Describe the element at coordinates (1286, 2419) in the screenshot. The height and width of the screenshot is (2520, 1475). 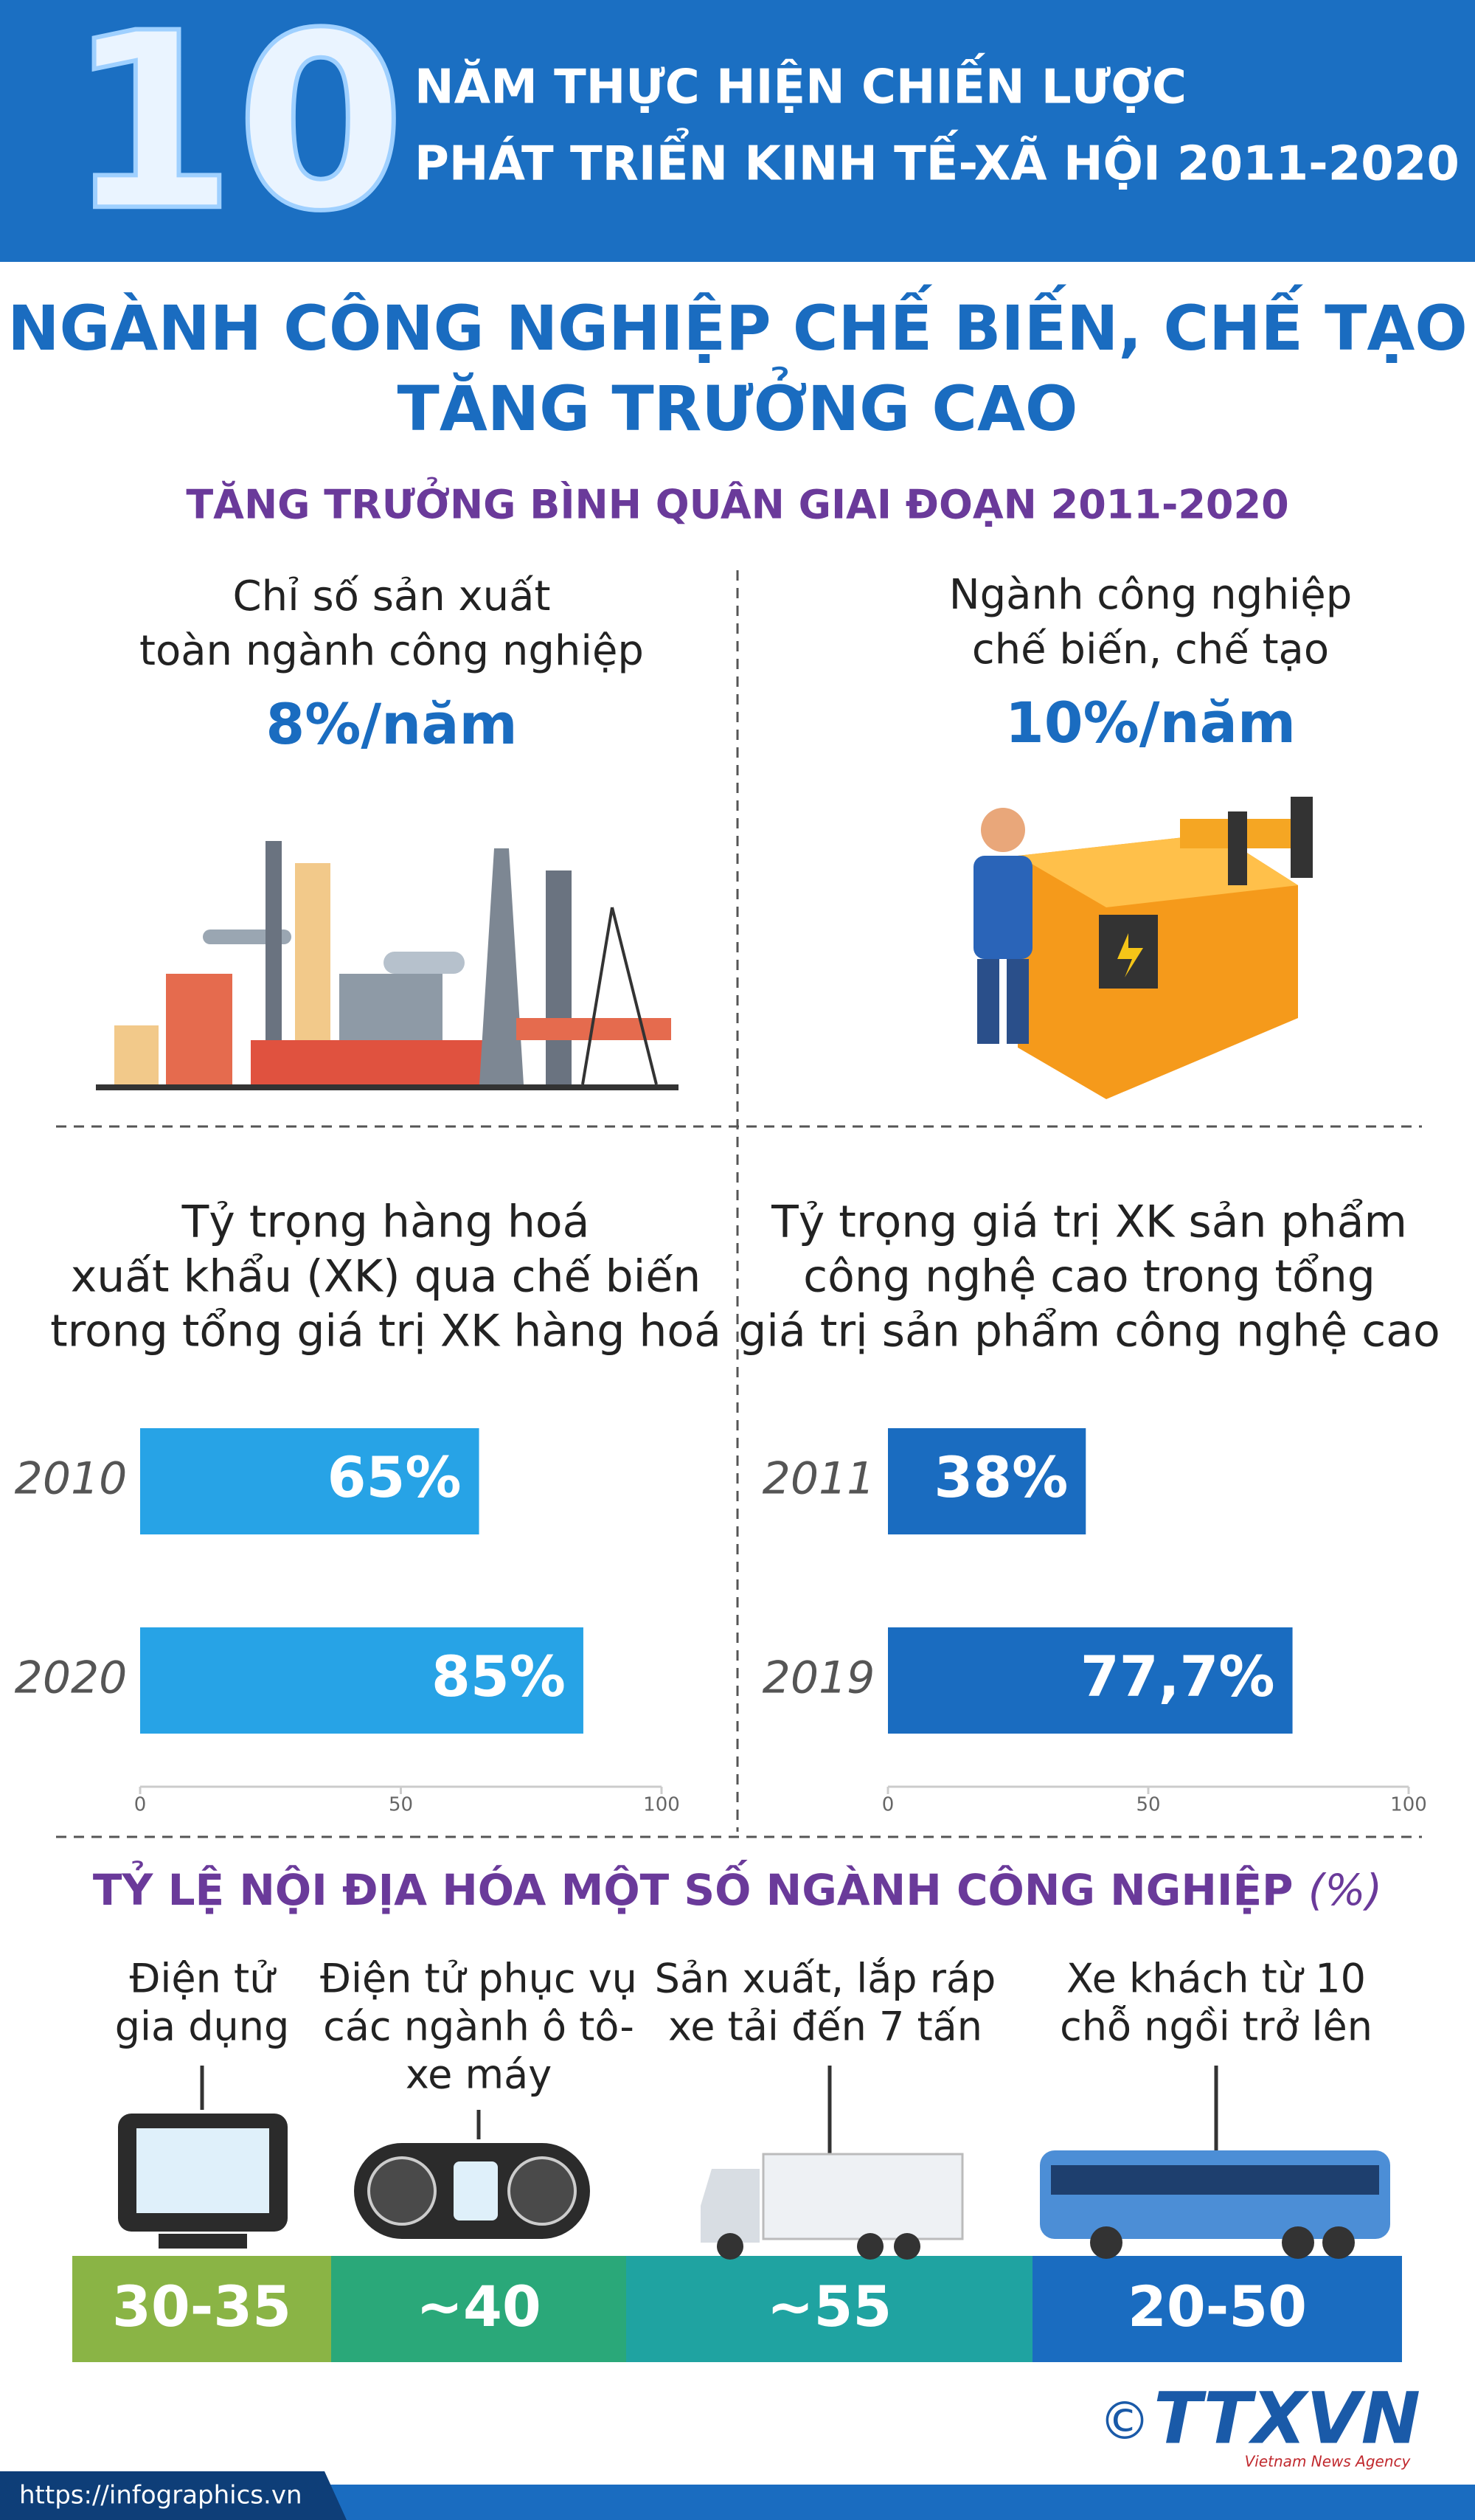
I see `logo: TTXVN` at that location.